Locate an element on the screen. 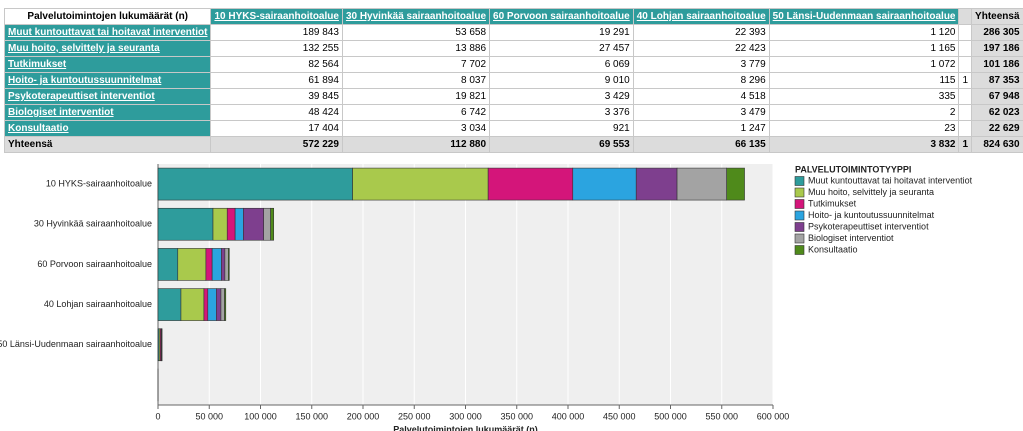 Image resolution: width=1023 pixels, height=431 pixels. x-tick-label: 150 000 is located at coordinates (311, 416).